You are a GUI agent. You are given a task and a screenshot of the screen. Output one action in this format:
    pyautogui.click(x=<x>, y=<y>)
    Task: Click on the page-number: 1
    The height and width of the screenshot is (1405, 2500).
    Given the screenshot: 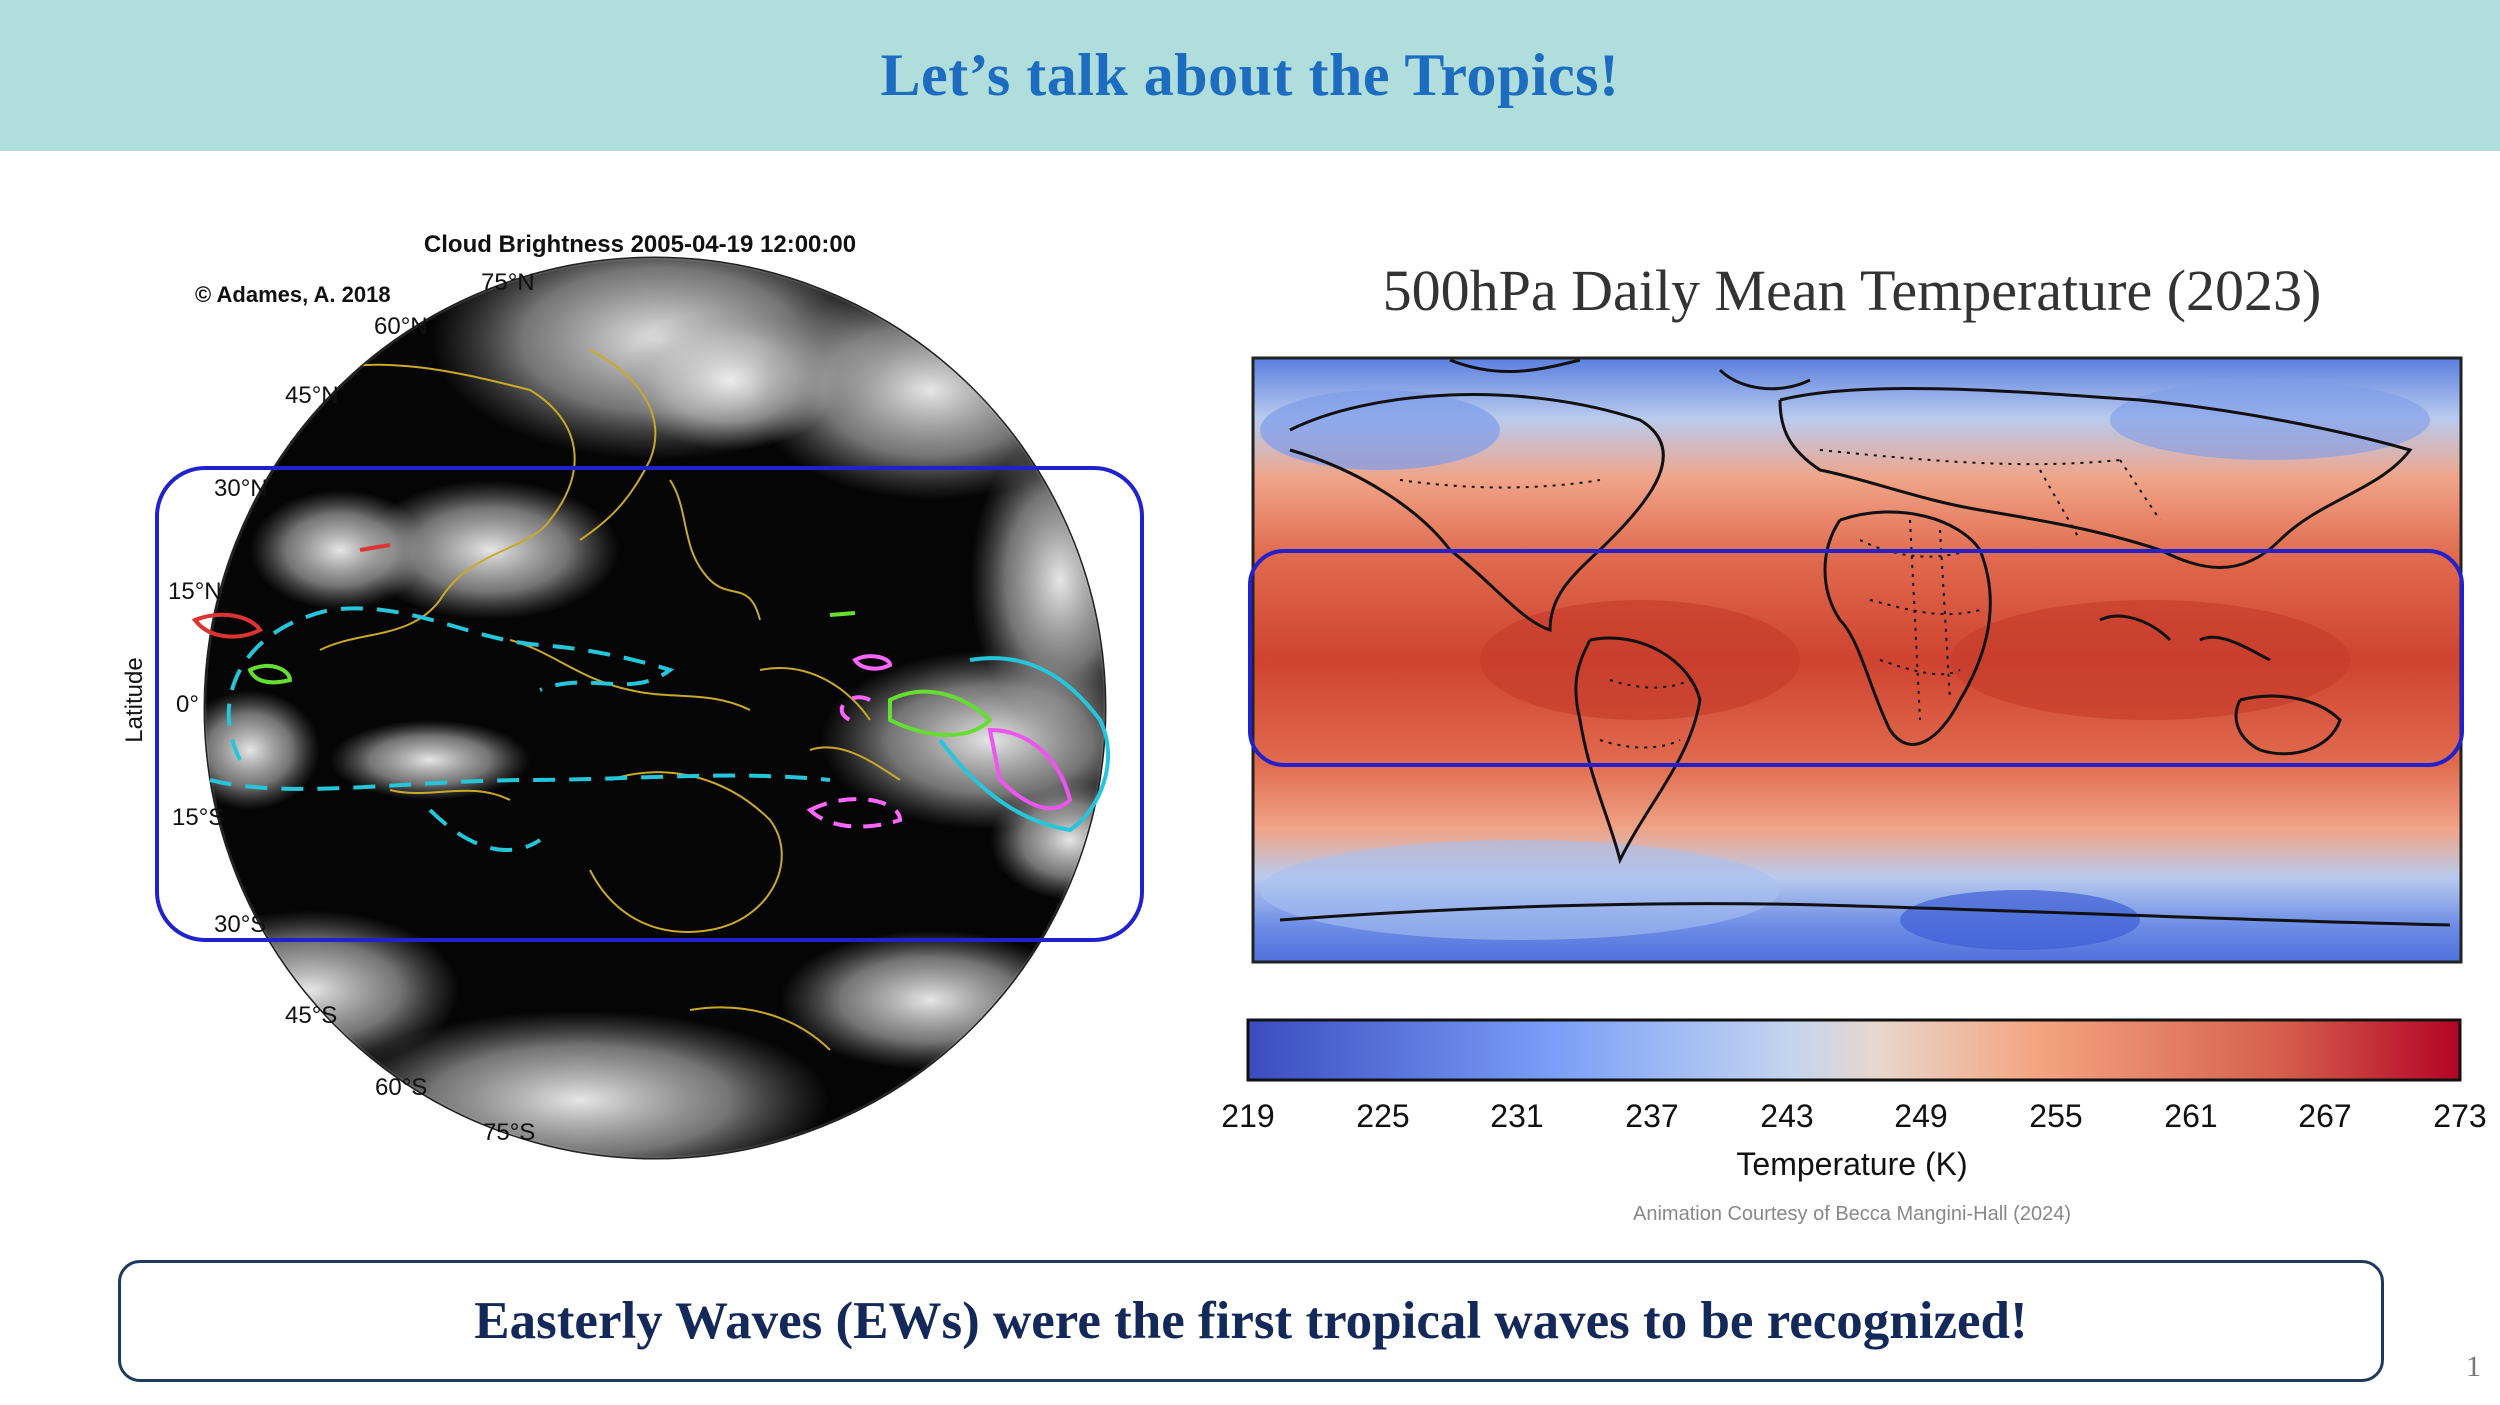 What is the action you would take?
    pyautogui.click(x=2473, y=1366)
    